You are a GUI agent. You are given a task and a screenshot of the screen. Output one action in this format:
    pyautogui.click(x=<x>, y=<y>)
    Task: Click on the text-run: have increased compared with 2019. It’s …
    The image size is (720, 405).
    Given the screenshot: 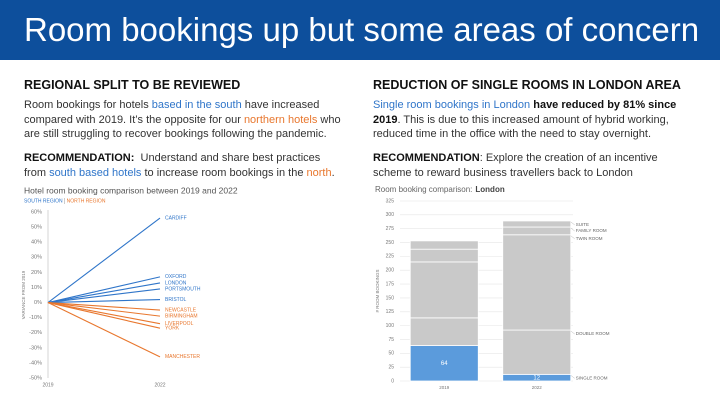 What is the action you would take?
    pyautogui.click(x=173, y=112)
    